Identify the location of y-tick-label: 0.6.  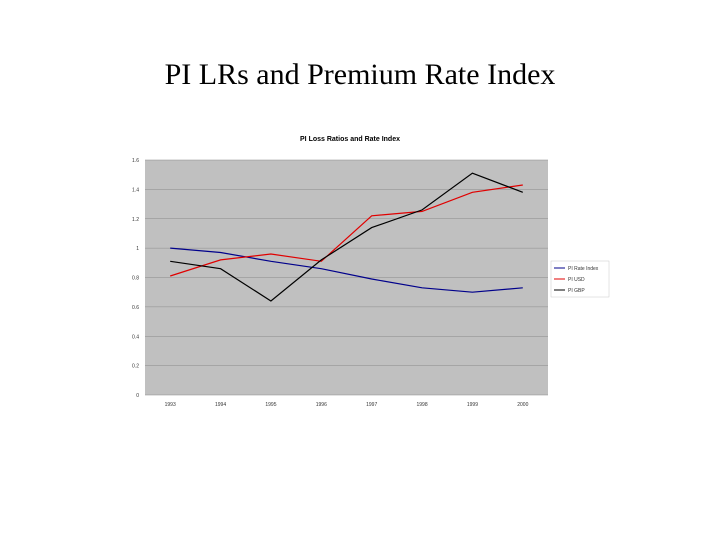
(135, 308).